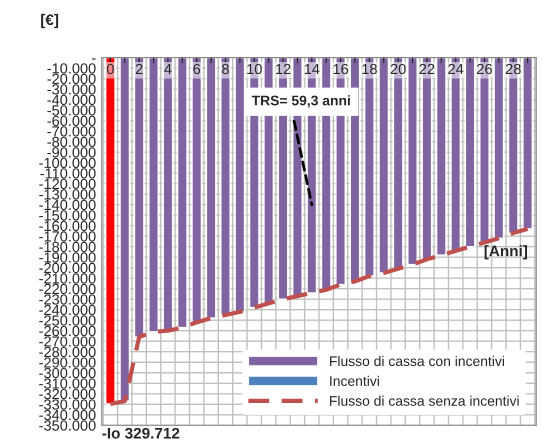  I want to click on y-tick-label: -30.000, so click(71, 89).